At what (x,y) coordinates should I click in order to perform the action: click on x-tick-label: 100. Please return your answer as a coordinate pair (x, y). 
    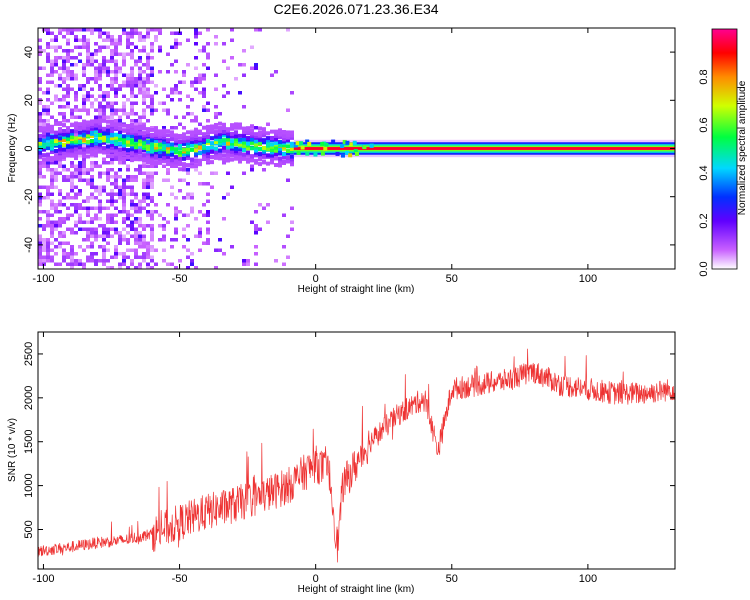
    Looking at the image, I should click on (588, 279).